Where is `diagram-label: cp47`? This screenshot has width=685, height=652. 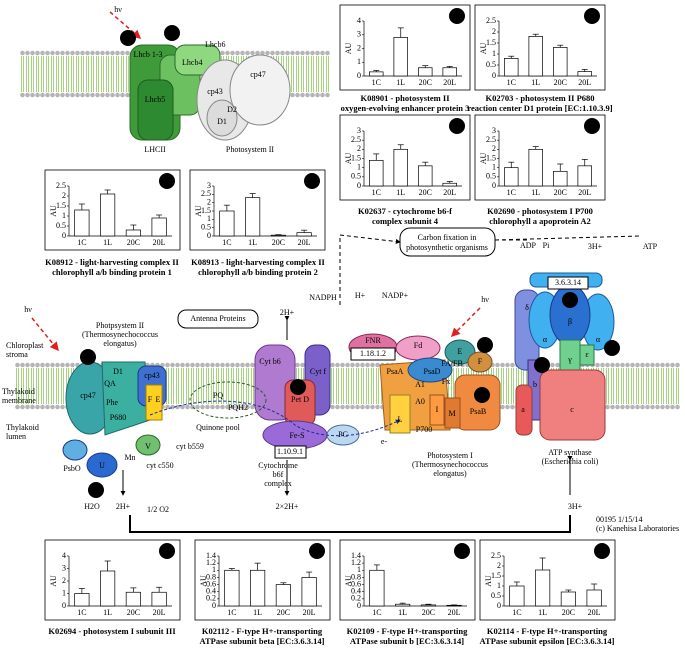
diagram-label: cp47 is located at coordinates (88, 395).